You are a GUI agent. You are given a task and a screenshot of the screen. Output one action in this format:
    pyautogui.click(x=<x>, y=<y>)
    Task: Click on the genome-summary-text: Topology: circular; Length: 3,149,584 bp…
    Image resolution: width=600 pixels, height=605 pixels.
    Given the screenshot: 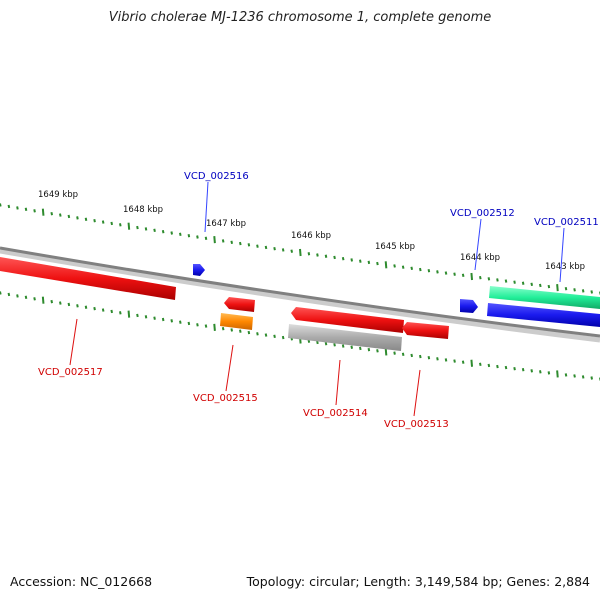 What is the action you would take?
    pyautogui.click(x=418, y=581)
    